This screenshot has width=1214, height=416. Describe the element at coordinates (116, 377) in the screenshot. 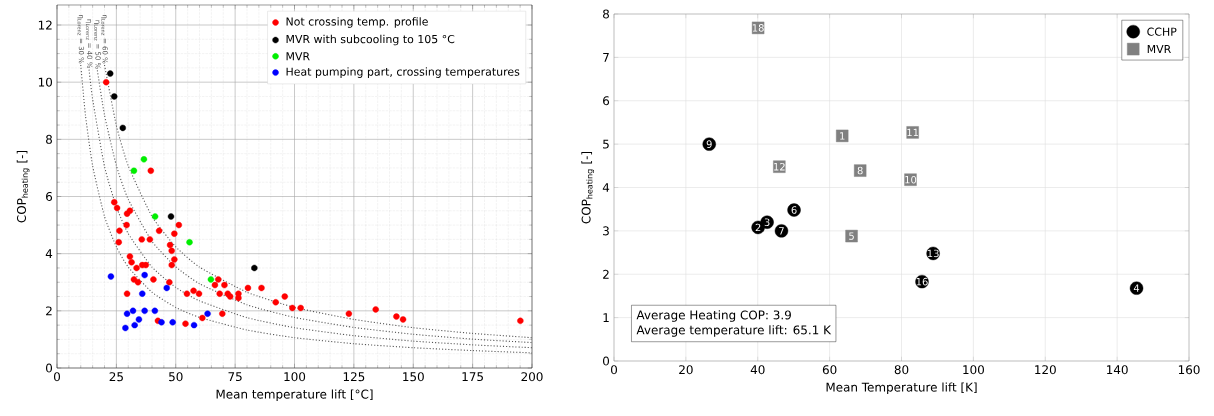

I see `x-tick-label: 25` at that location.